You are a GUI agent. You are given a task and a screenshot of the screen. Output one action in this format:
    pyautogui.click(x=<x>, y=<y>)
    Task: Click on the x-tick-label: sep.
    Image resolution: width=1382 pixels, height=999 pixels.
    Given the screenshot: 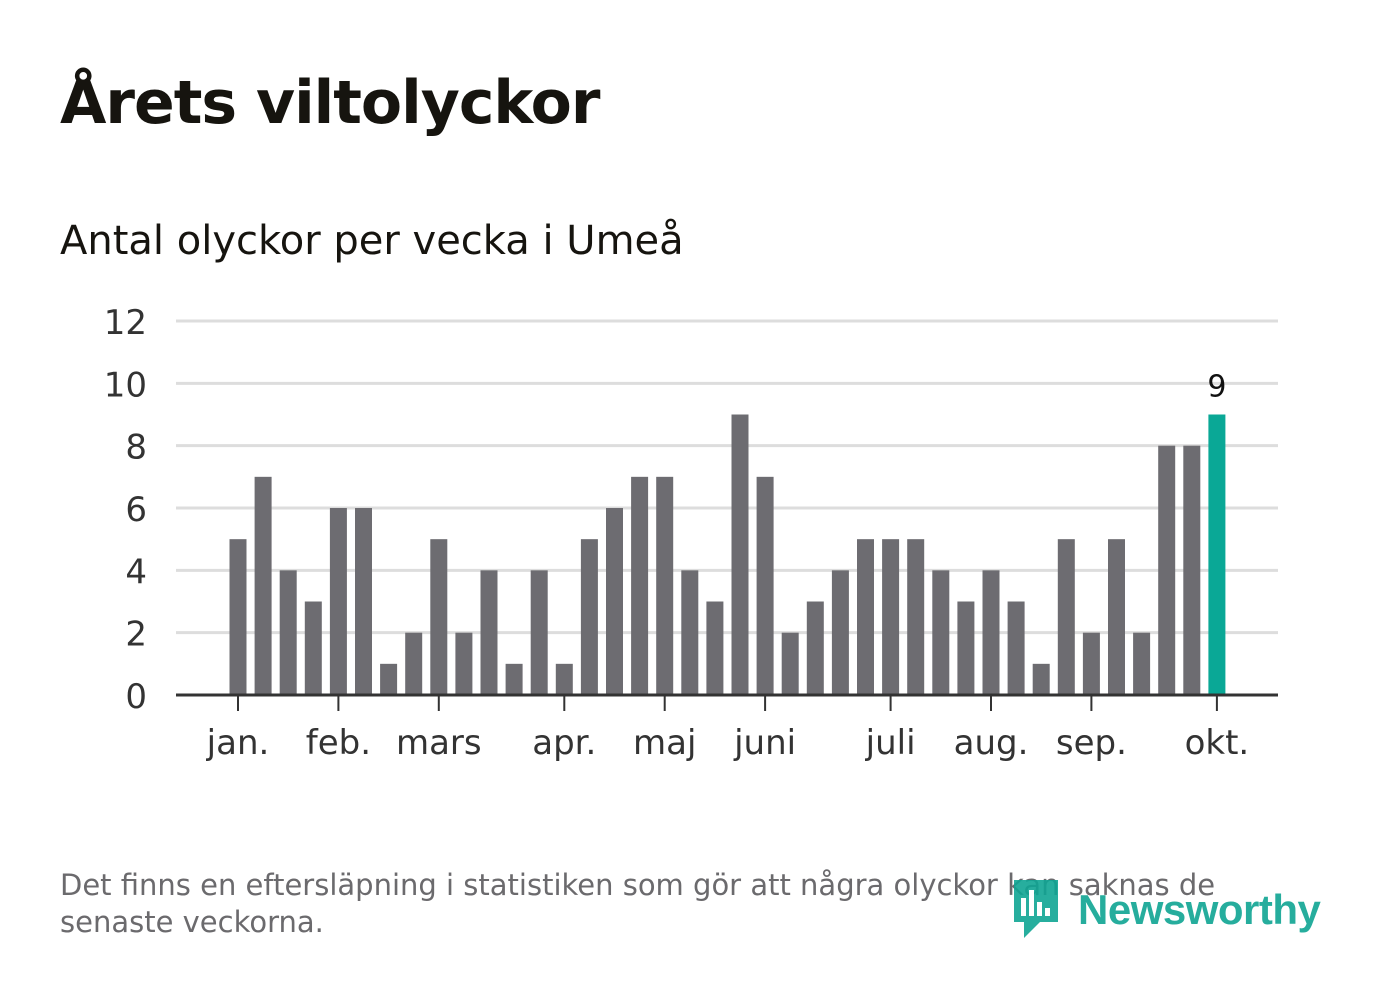 What is the action you would take?
    pyautogui.click(x=1091, y=743)
    